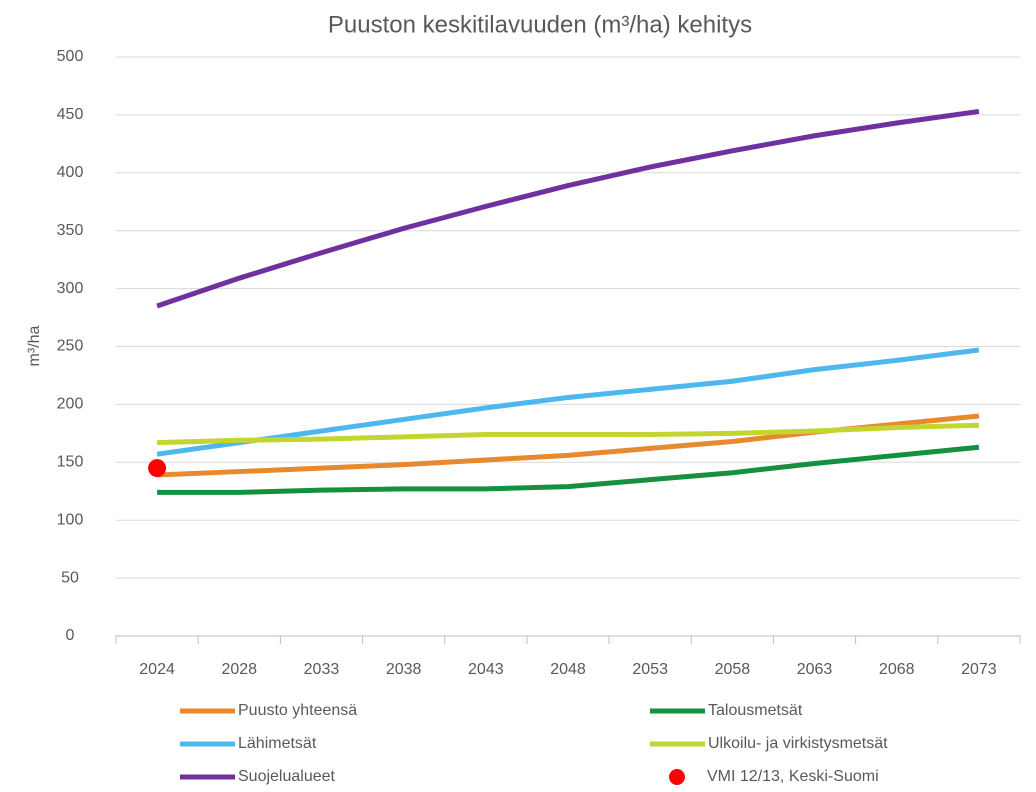 The width and height of the screenshot is (1036, 792). Describe the element at coordinates (404, 669) in the screenshot. I see `x-tick-label: 2038` at that location.